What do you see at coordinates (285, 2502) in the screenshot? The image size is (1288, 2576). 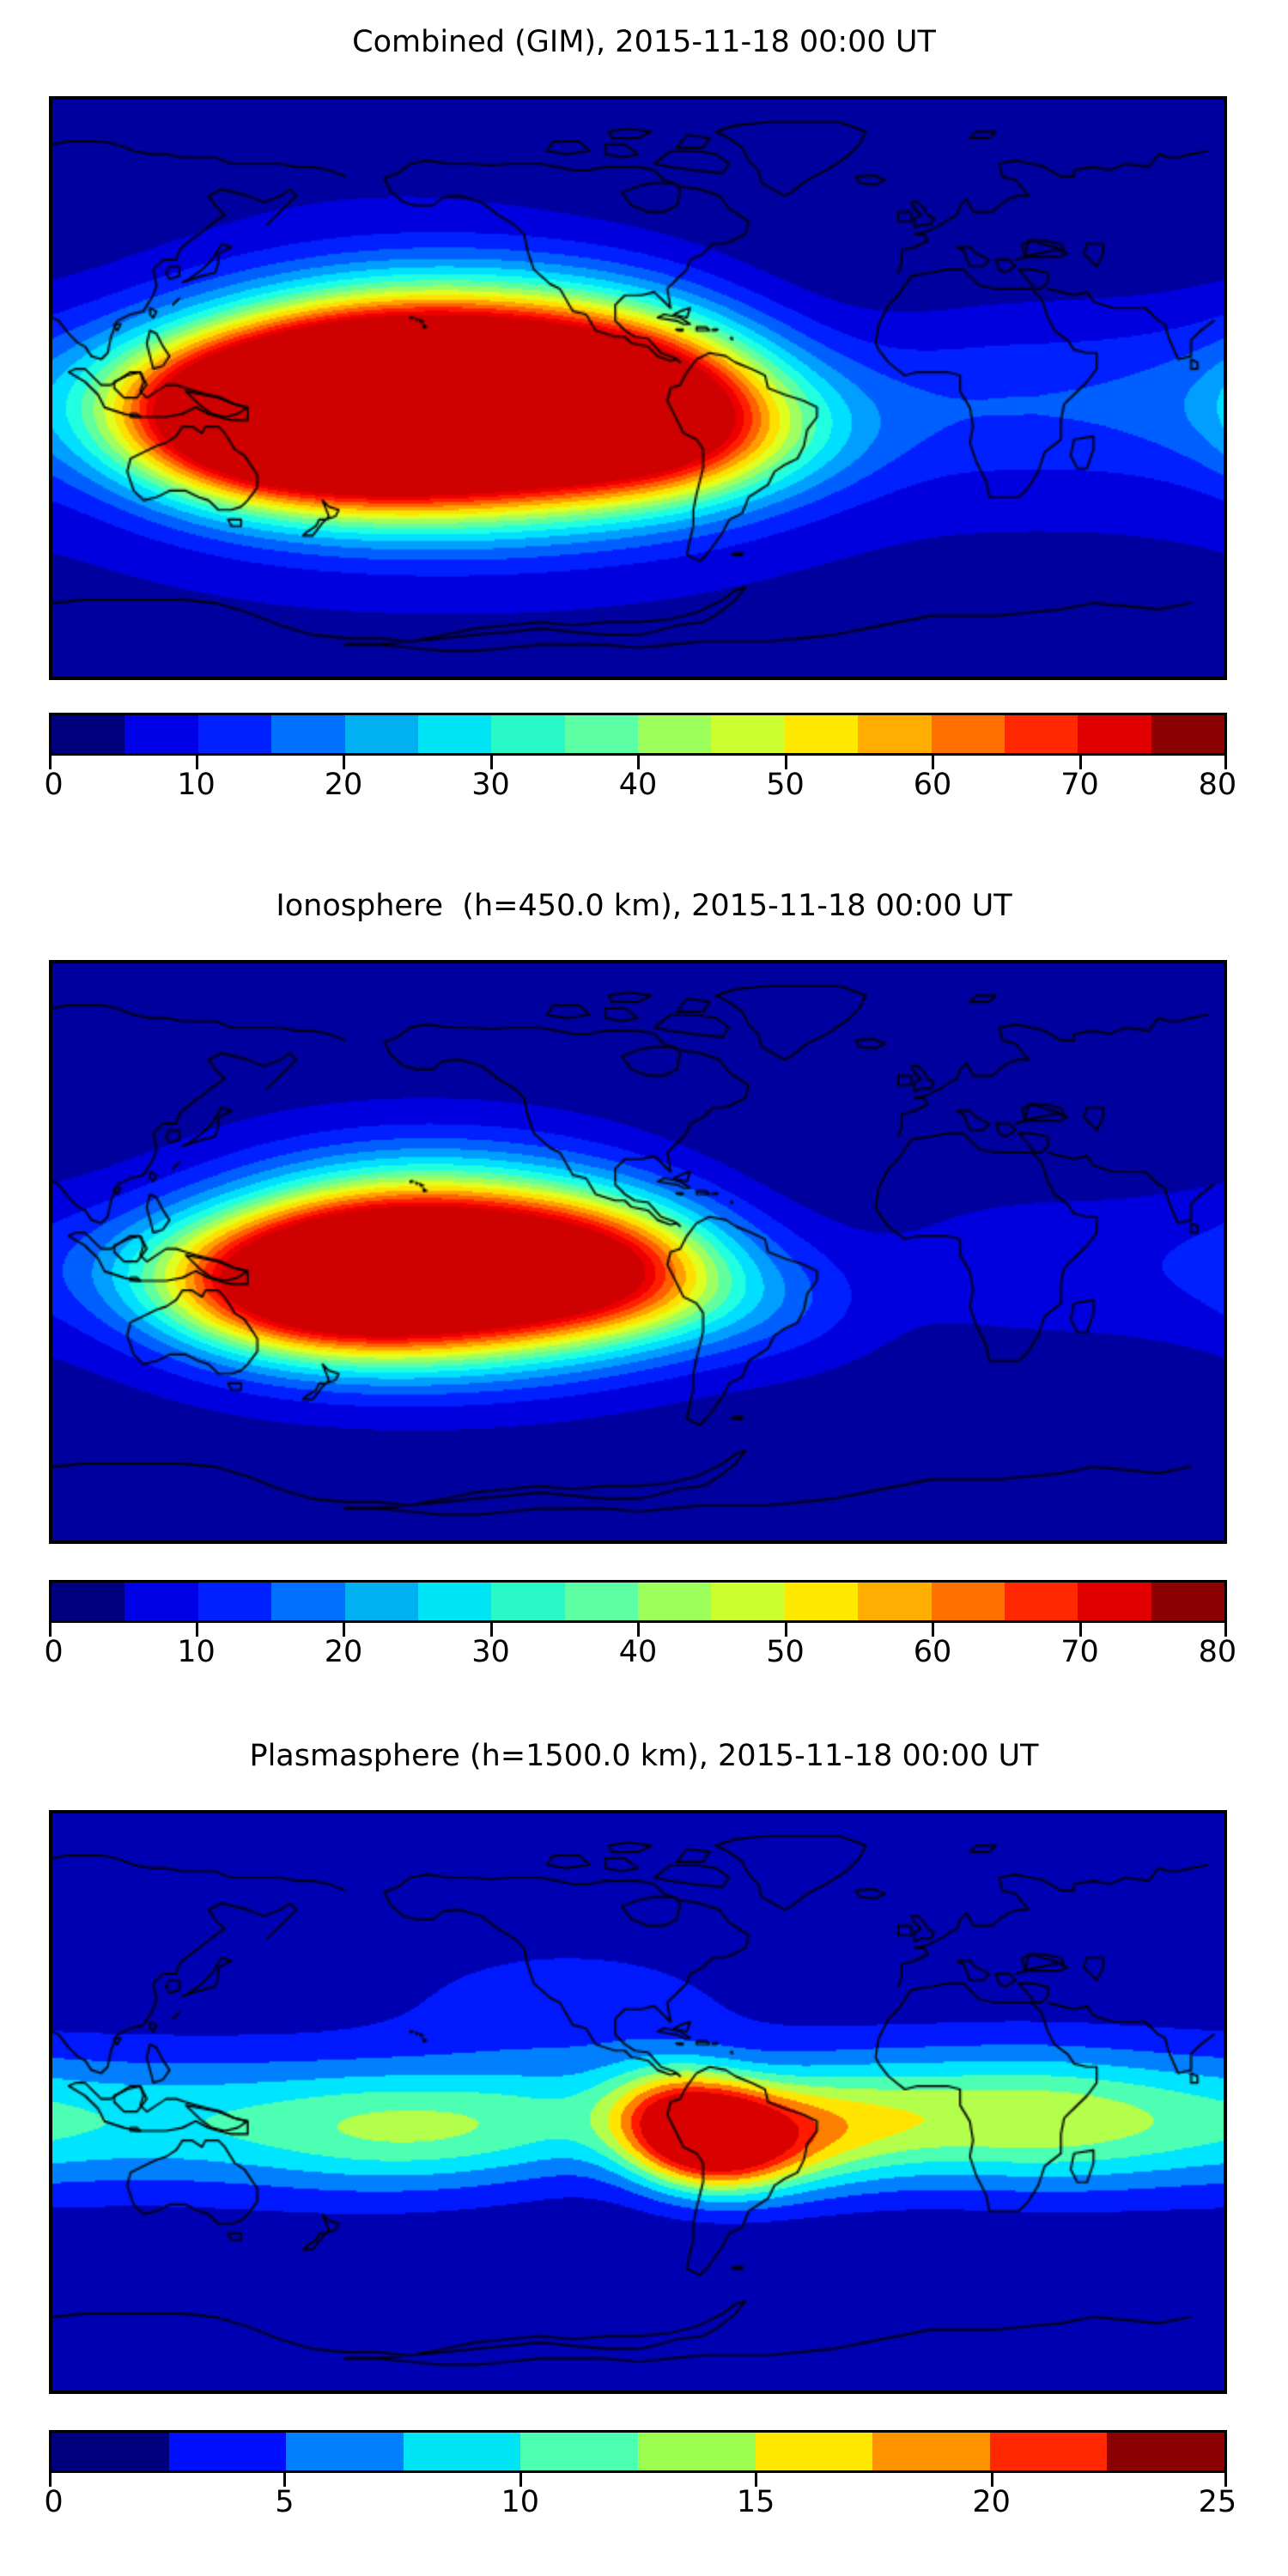 I see `colorbar-tick-label: 5` at bounding box center [285, 2502].